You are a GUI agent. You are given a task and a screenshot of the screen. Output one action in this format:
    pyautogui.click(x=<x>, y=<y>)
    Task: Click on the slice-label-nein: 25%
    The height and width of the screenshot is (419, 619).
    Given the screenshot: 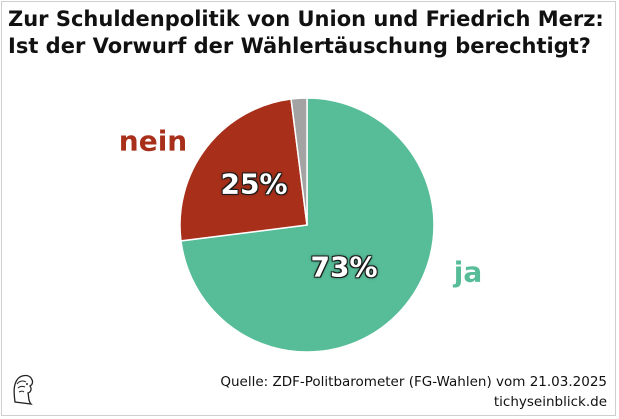 What is the action you would take?
    pyautogui.click(x=254, y=184)
    